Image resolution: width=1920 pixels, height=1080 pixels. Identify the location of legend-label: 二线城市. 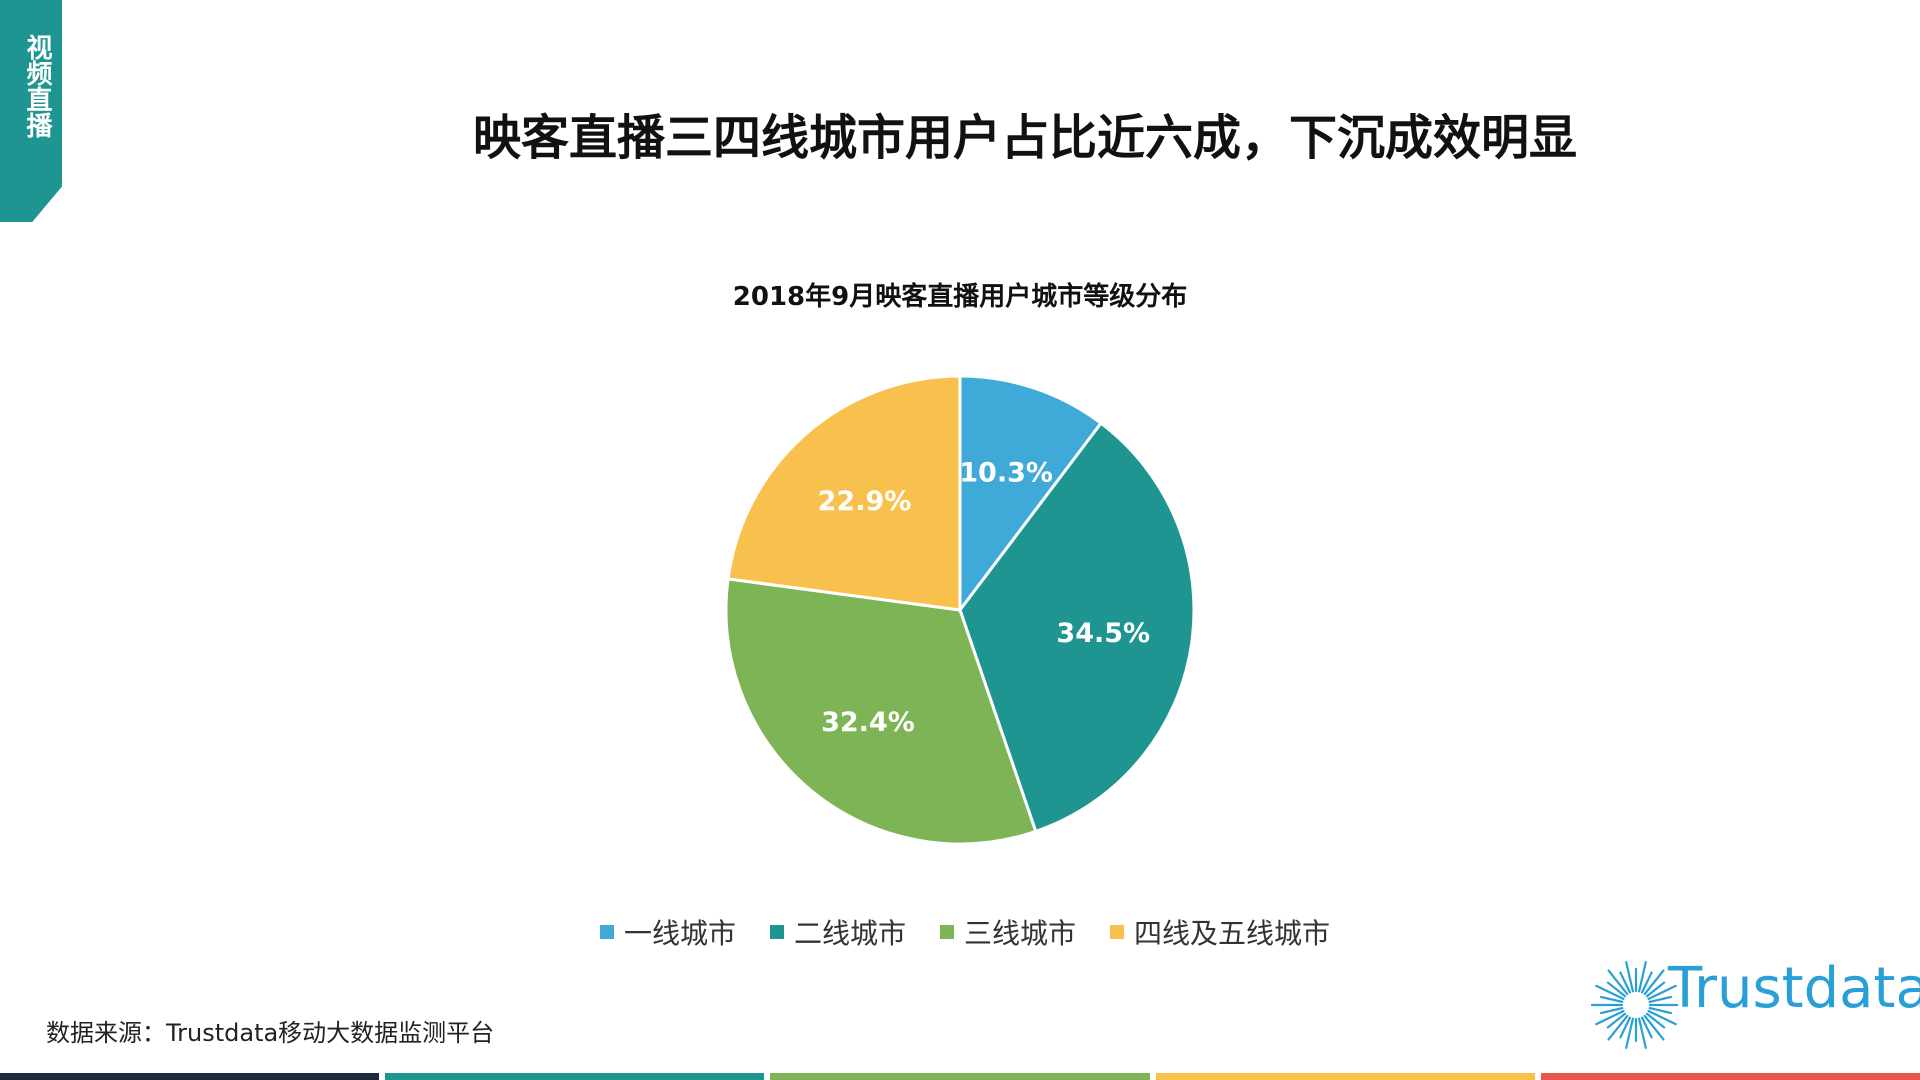
(849, 933).